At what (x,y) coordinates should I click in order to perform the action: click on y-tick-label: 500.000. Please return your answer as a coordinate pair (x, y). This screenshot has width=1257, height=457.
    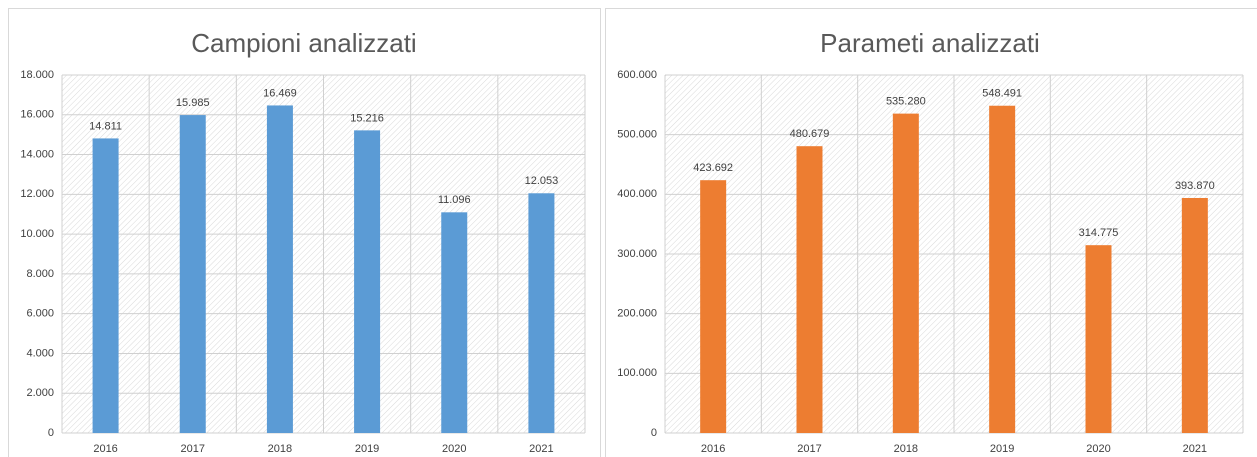
    Looking at the image, I should click on (637, 135).